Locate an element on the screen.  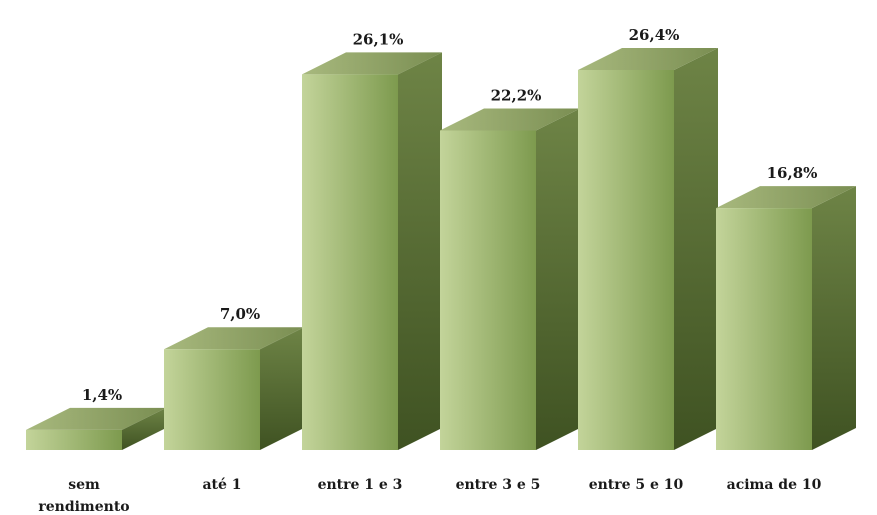
tick-label: acima de 10 is located at coordinates (774, 485).